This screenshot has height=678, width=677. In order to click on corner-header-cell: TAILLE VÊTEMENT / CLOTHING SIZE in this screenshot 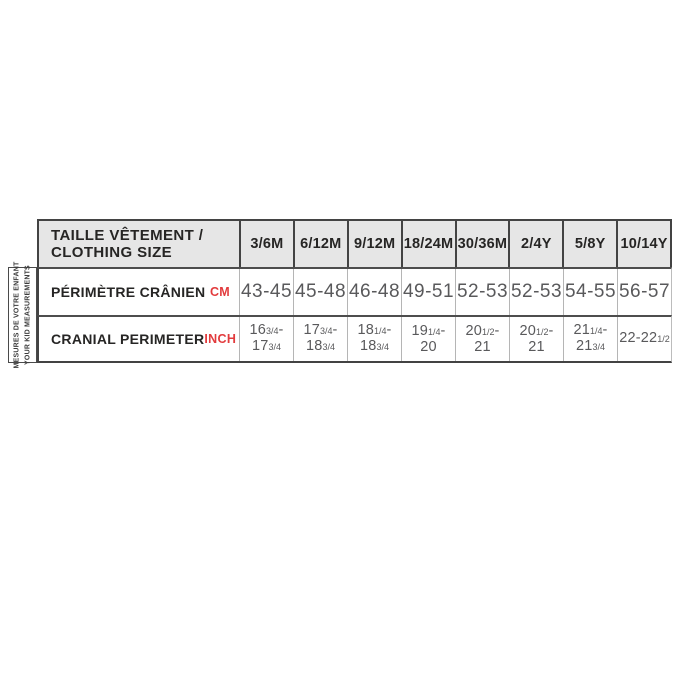, I will do `click(139, 244)`.